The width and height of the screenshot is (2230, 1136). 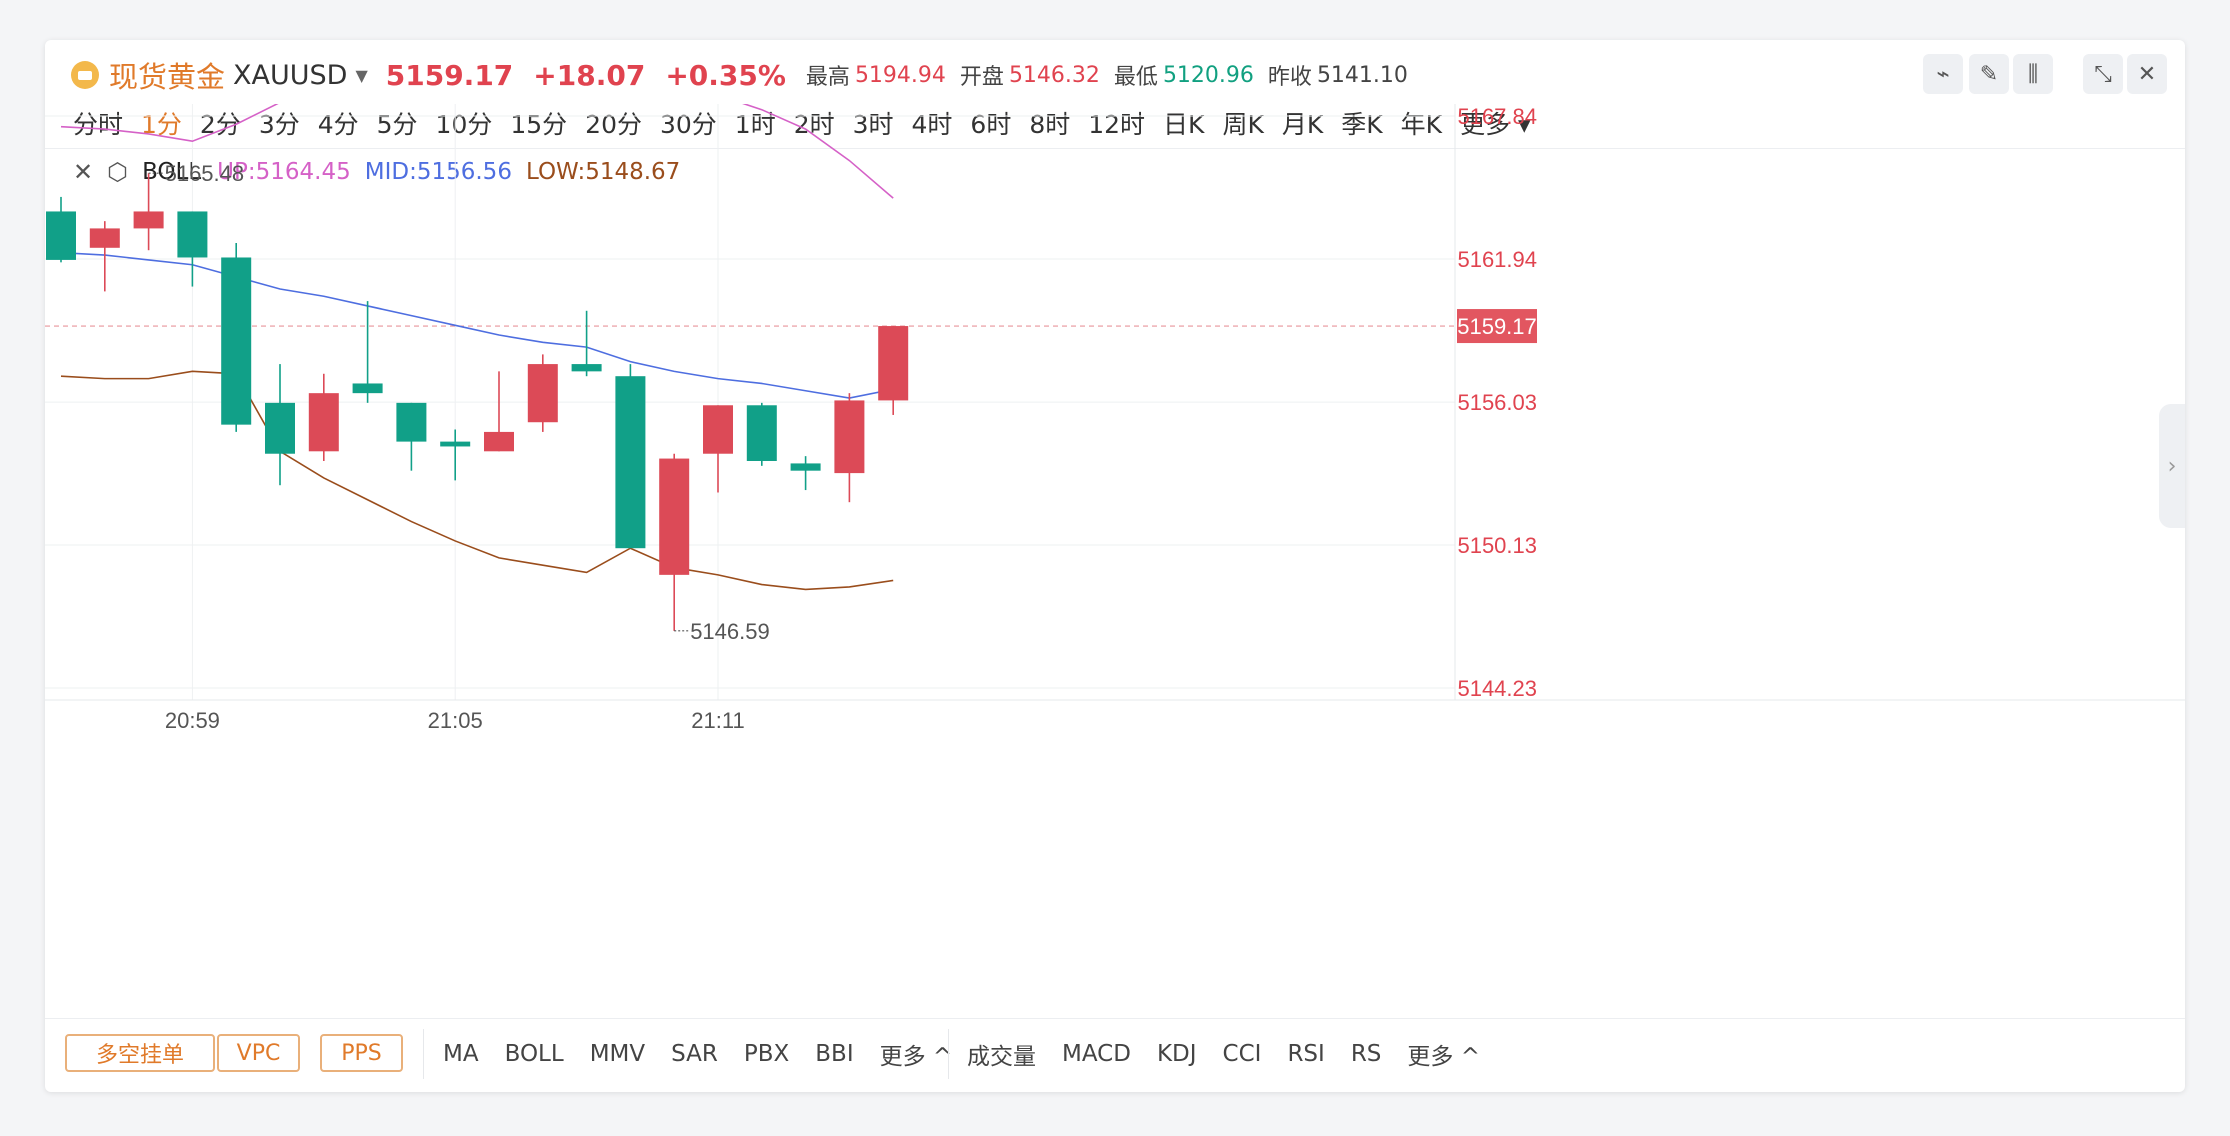 I want to click on sub-indicator-list: 成交量 MACD KDJ CCI RSI RS 更多 ^, so click(x=1236, y=1054).